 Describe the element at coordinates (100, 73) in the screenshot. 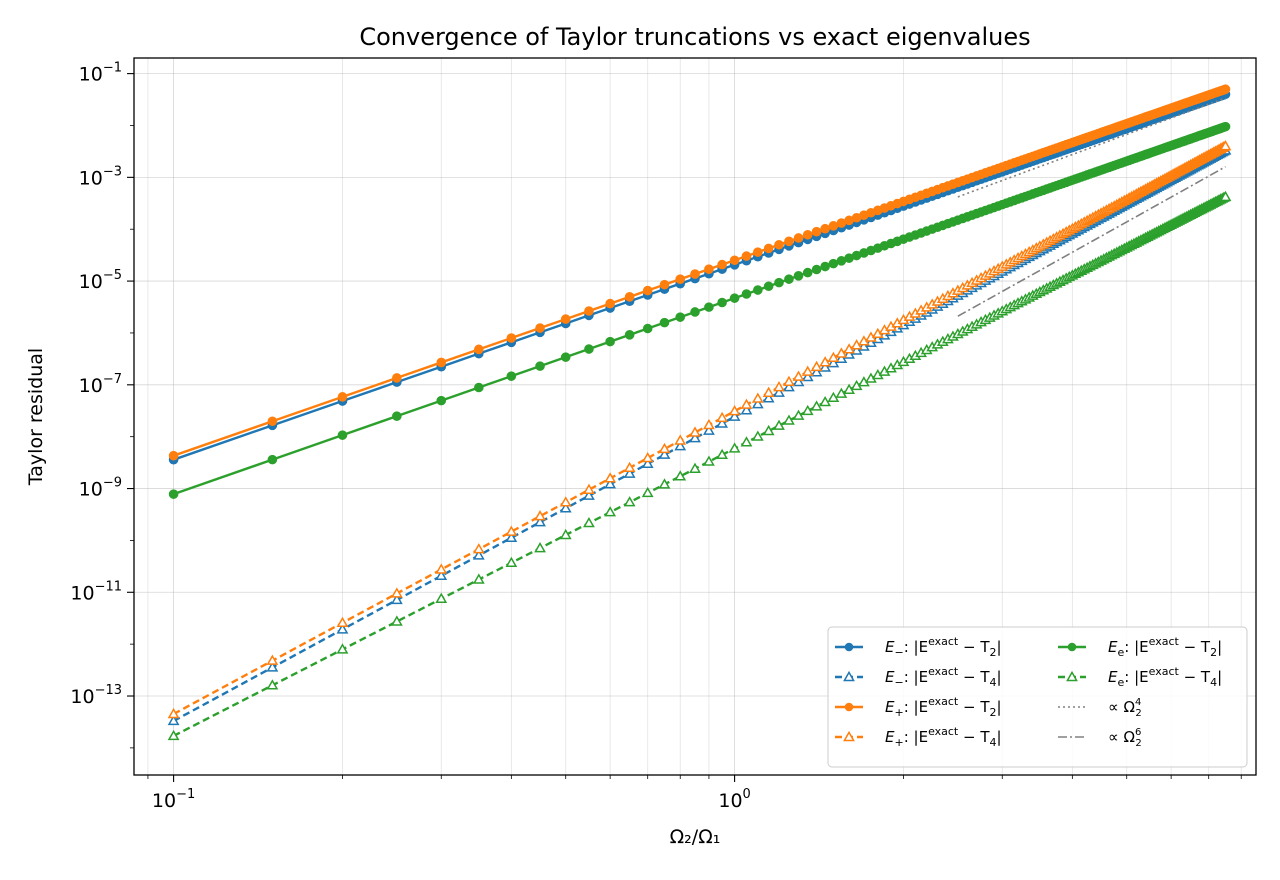

I see `y-tick-label: 10⁻¹` at that location.